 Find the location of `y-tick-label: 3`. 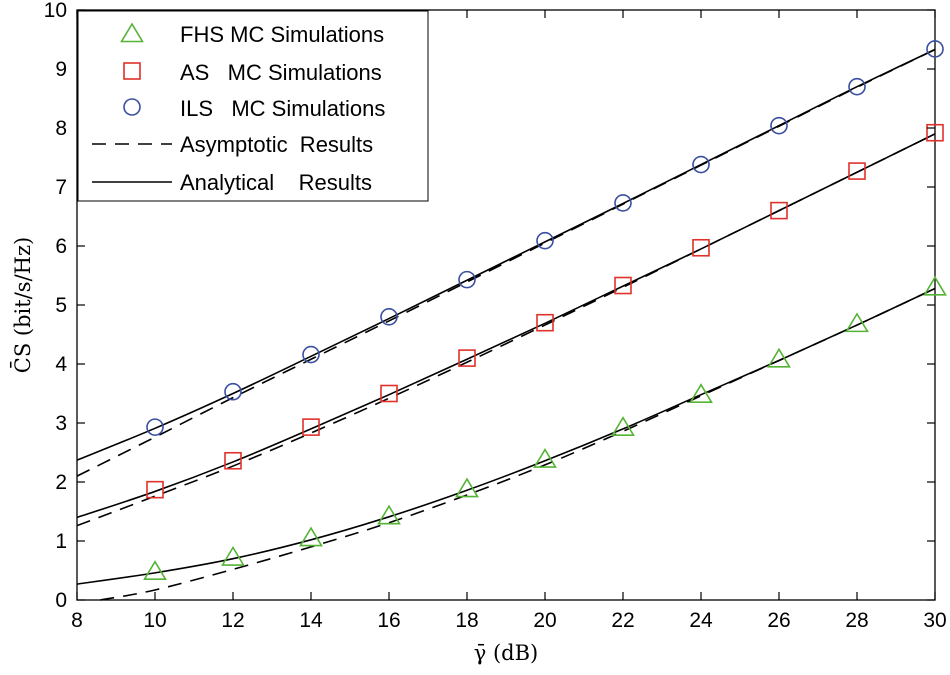

y-tick-label: 3 is located at coordinates (61, 423).